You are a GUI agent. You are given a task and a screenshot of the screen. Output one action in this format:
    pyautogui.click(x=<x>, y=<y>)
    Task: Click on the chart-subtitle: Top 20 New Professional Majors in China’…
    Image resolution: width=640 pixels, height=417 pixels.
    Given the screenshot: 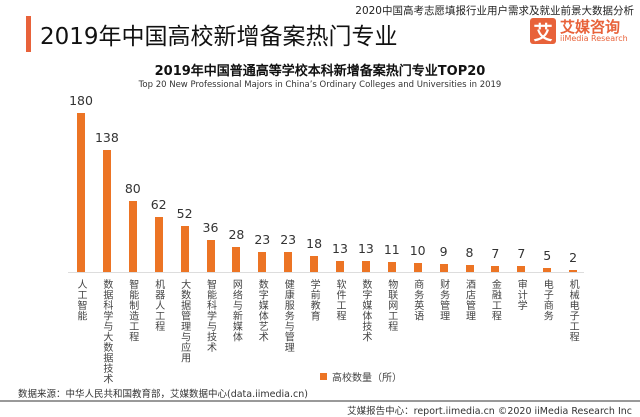 What is the action you would take?
    pyautogui.click(x=320, y=85)
    